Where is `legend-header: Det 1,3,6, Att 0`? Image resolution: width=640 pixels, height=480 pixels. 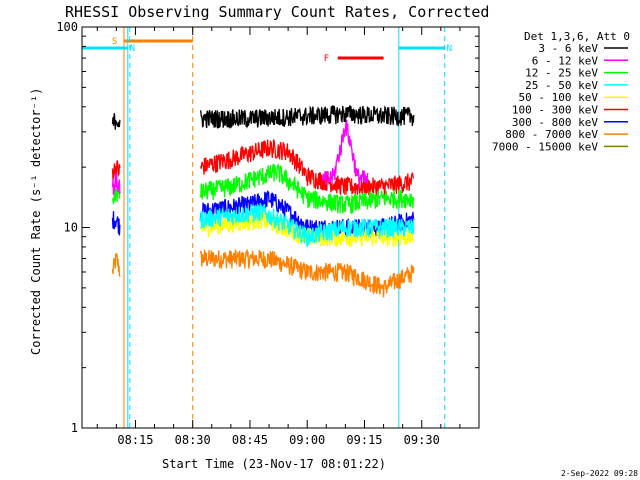 legend-header: Det 1,3,6, Att 0 is located at coordinates (577, 36).